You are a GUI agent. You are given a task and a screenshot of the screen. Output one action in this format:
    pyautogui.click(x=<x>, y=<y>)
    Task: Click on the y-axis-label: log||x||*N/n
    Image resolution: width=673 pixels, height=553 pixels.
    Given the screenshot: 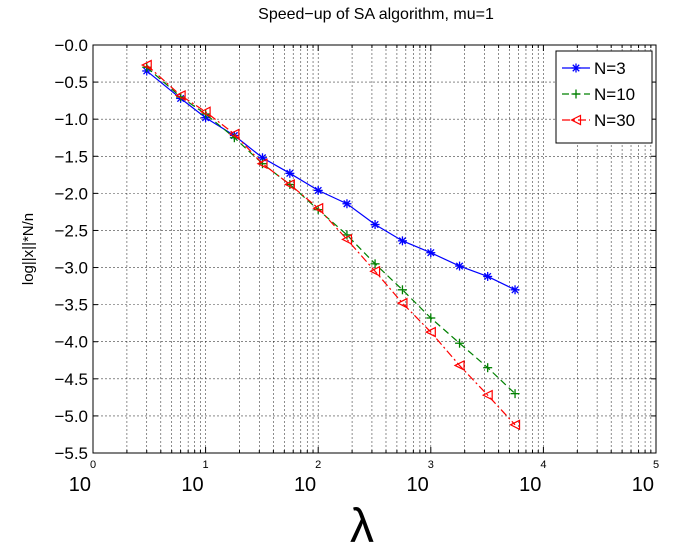 What is the action you would take?
    pyautogui.click(x=28, y=249)
    